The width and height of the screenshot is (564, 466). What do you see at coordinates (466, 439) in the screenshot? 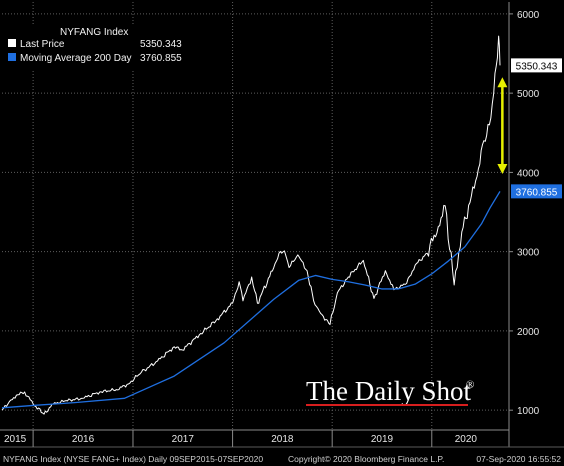
I see `x-tick-label: 2020` at bounding box center [466, 439].